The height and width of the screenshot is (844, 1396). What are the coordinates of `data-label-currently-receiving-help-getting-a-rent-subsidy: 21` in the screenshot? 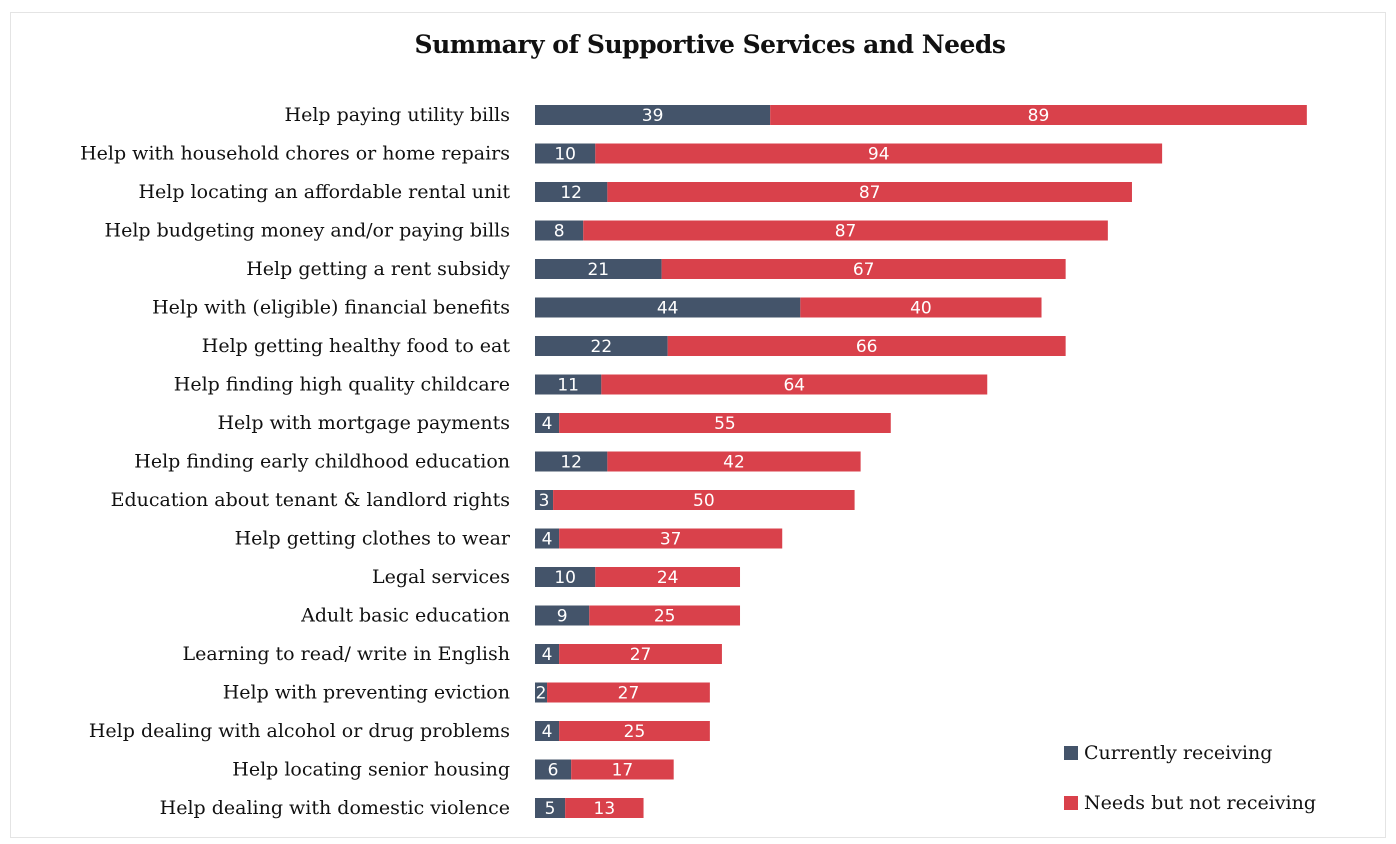 It's located at (598, 270).